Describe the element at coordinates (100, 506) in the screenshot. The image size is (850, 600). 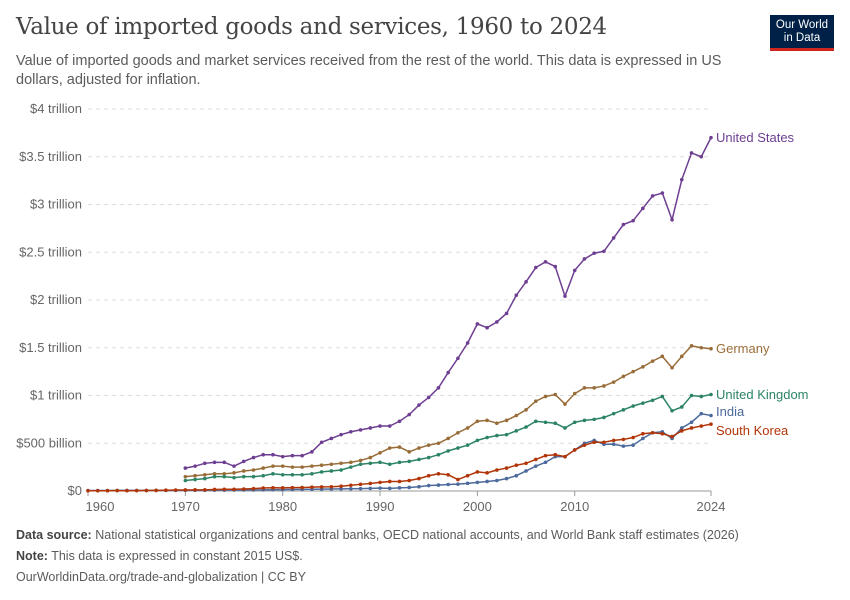
I see `x-tick-label: 1960` at that location.